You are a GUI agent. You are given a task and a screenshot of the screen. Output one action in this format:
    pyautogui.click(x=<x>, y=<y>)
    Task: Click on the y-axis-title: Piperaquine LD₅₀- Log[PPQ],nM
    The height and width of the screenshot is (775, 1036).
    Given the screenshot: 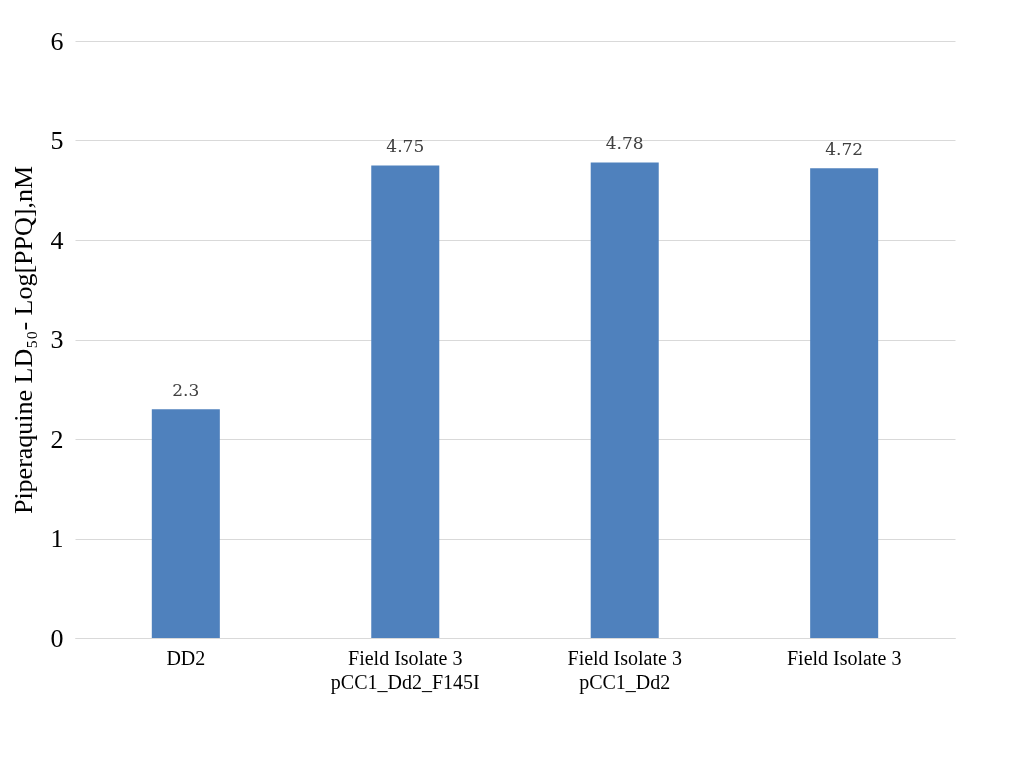 What is the action you would take?
    pyautogui.click(x=23, y=340)
    